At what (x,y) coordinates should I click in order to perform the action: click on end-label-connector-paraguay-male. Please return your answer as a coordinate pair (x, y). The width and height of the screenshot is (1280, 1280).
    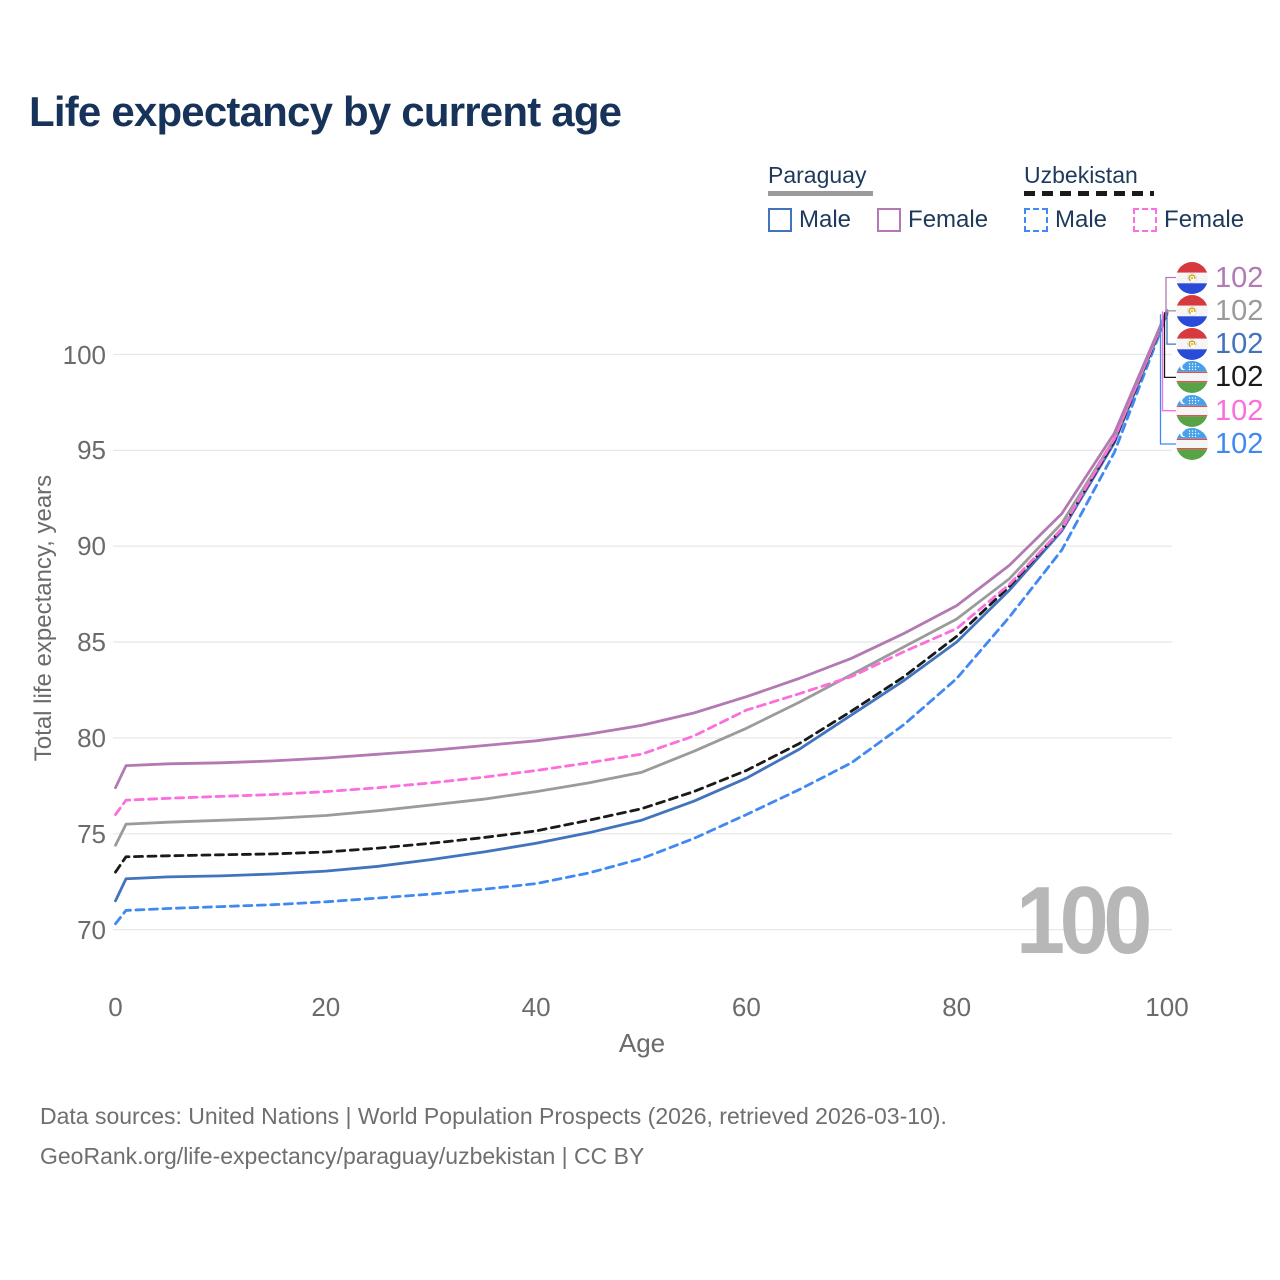
    Looking at the image, I should click on (1171, 328).